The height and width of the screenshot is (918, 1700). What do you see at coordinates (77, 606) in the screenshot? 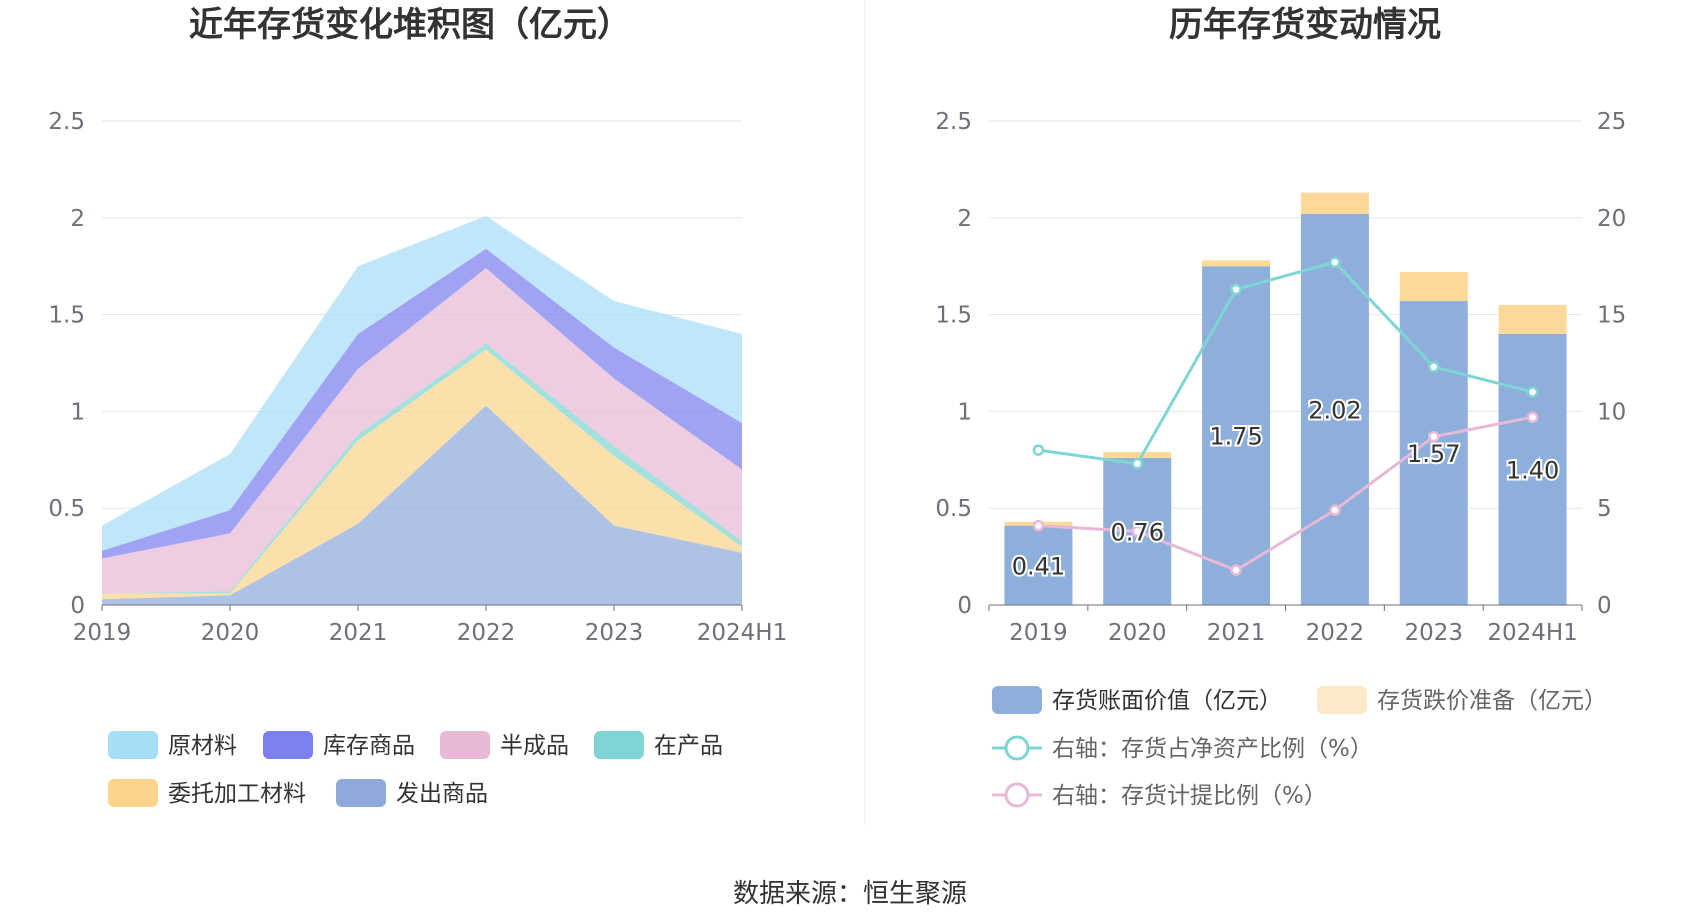
I see `left-y-tick-label: 0` at bounding box center [77, 606].